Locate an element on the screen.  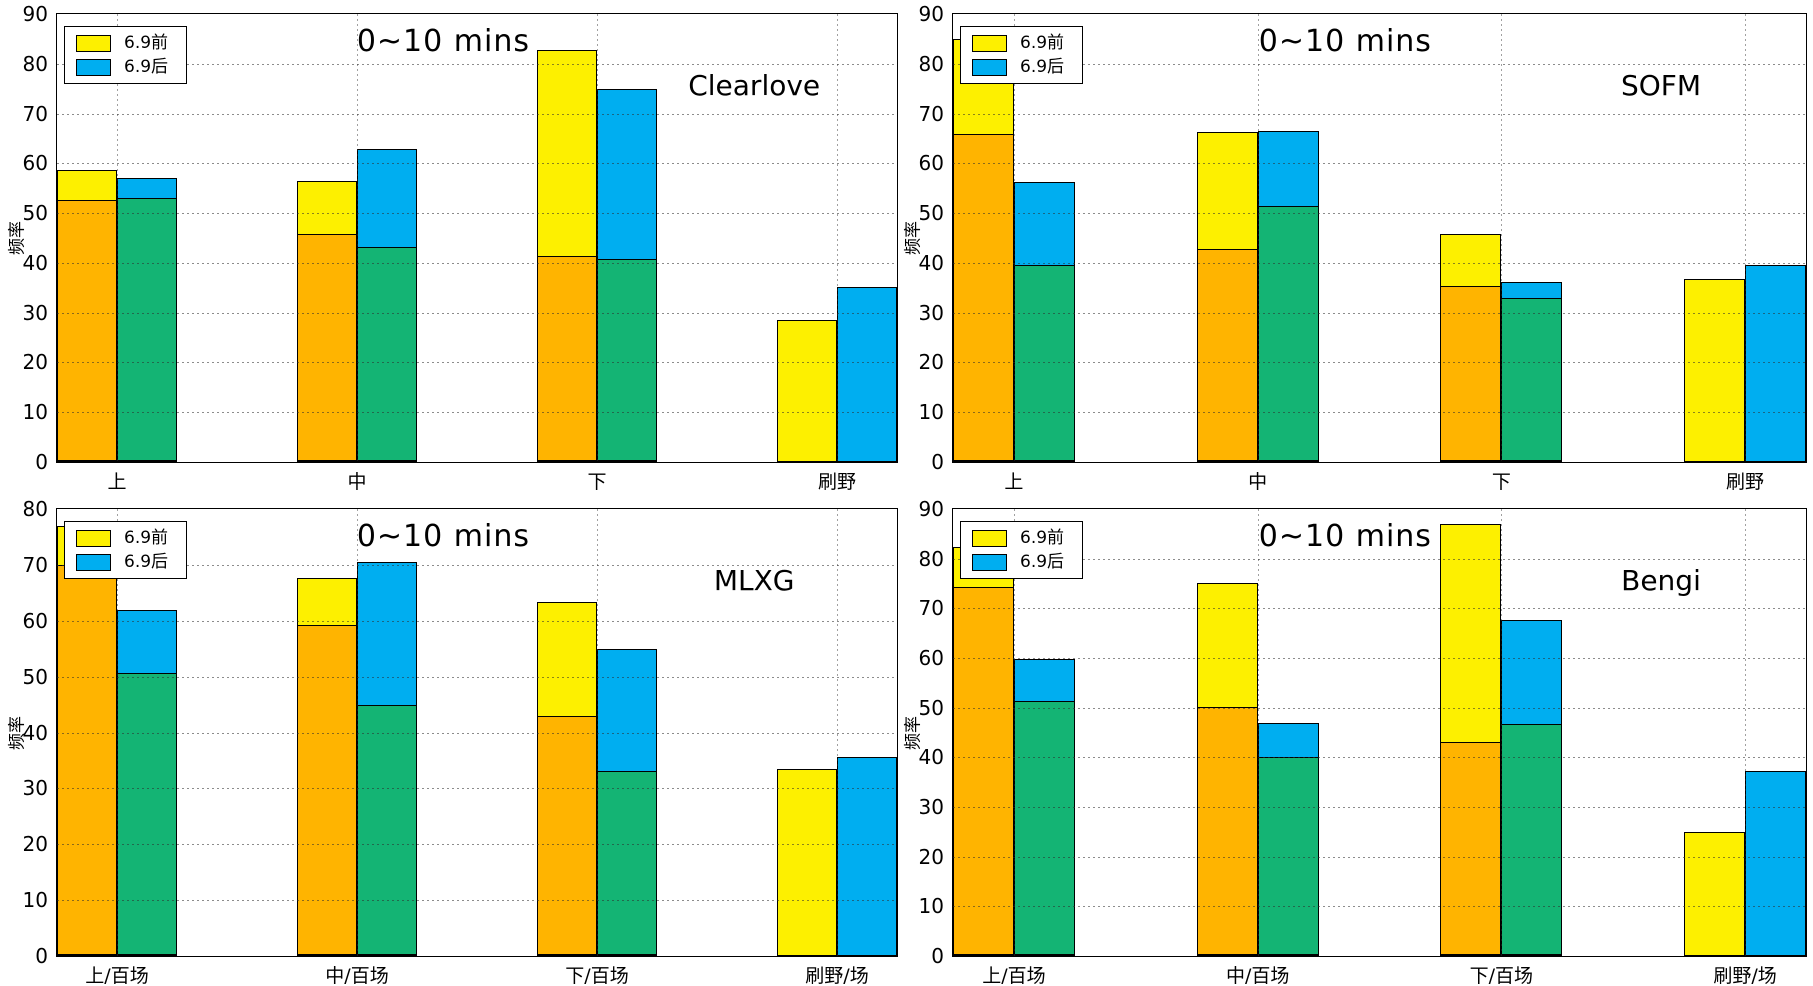
y-tick-label: 30 is located at coordinates (35, 312).